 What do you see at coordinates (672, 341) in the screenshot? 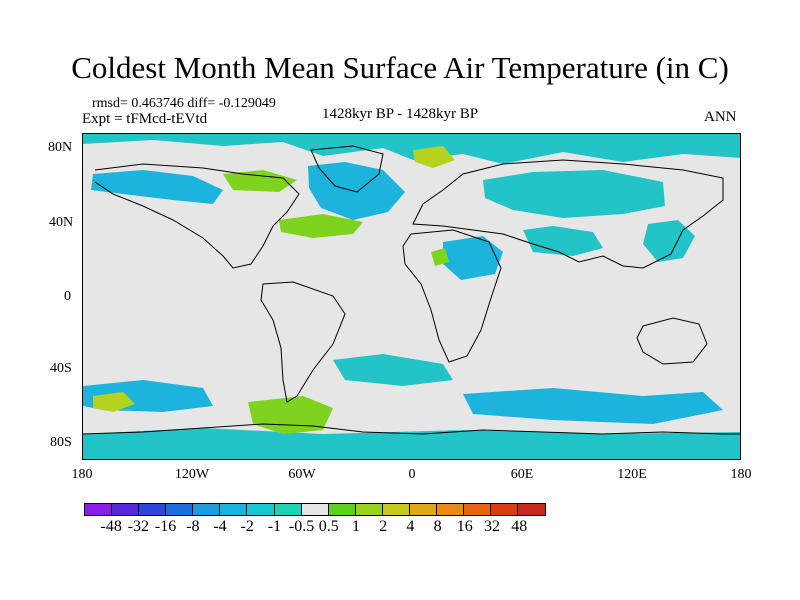
I see `australia-coast` at bounding box center [672, 341].